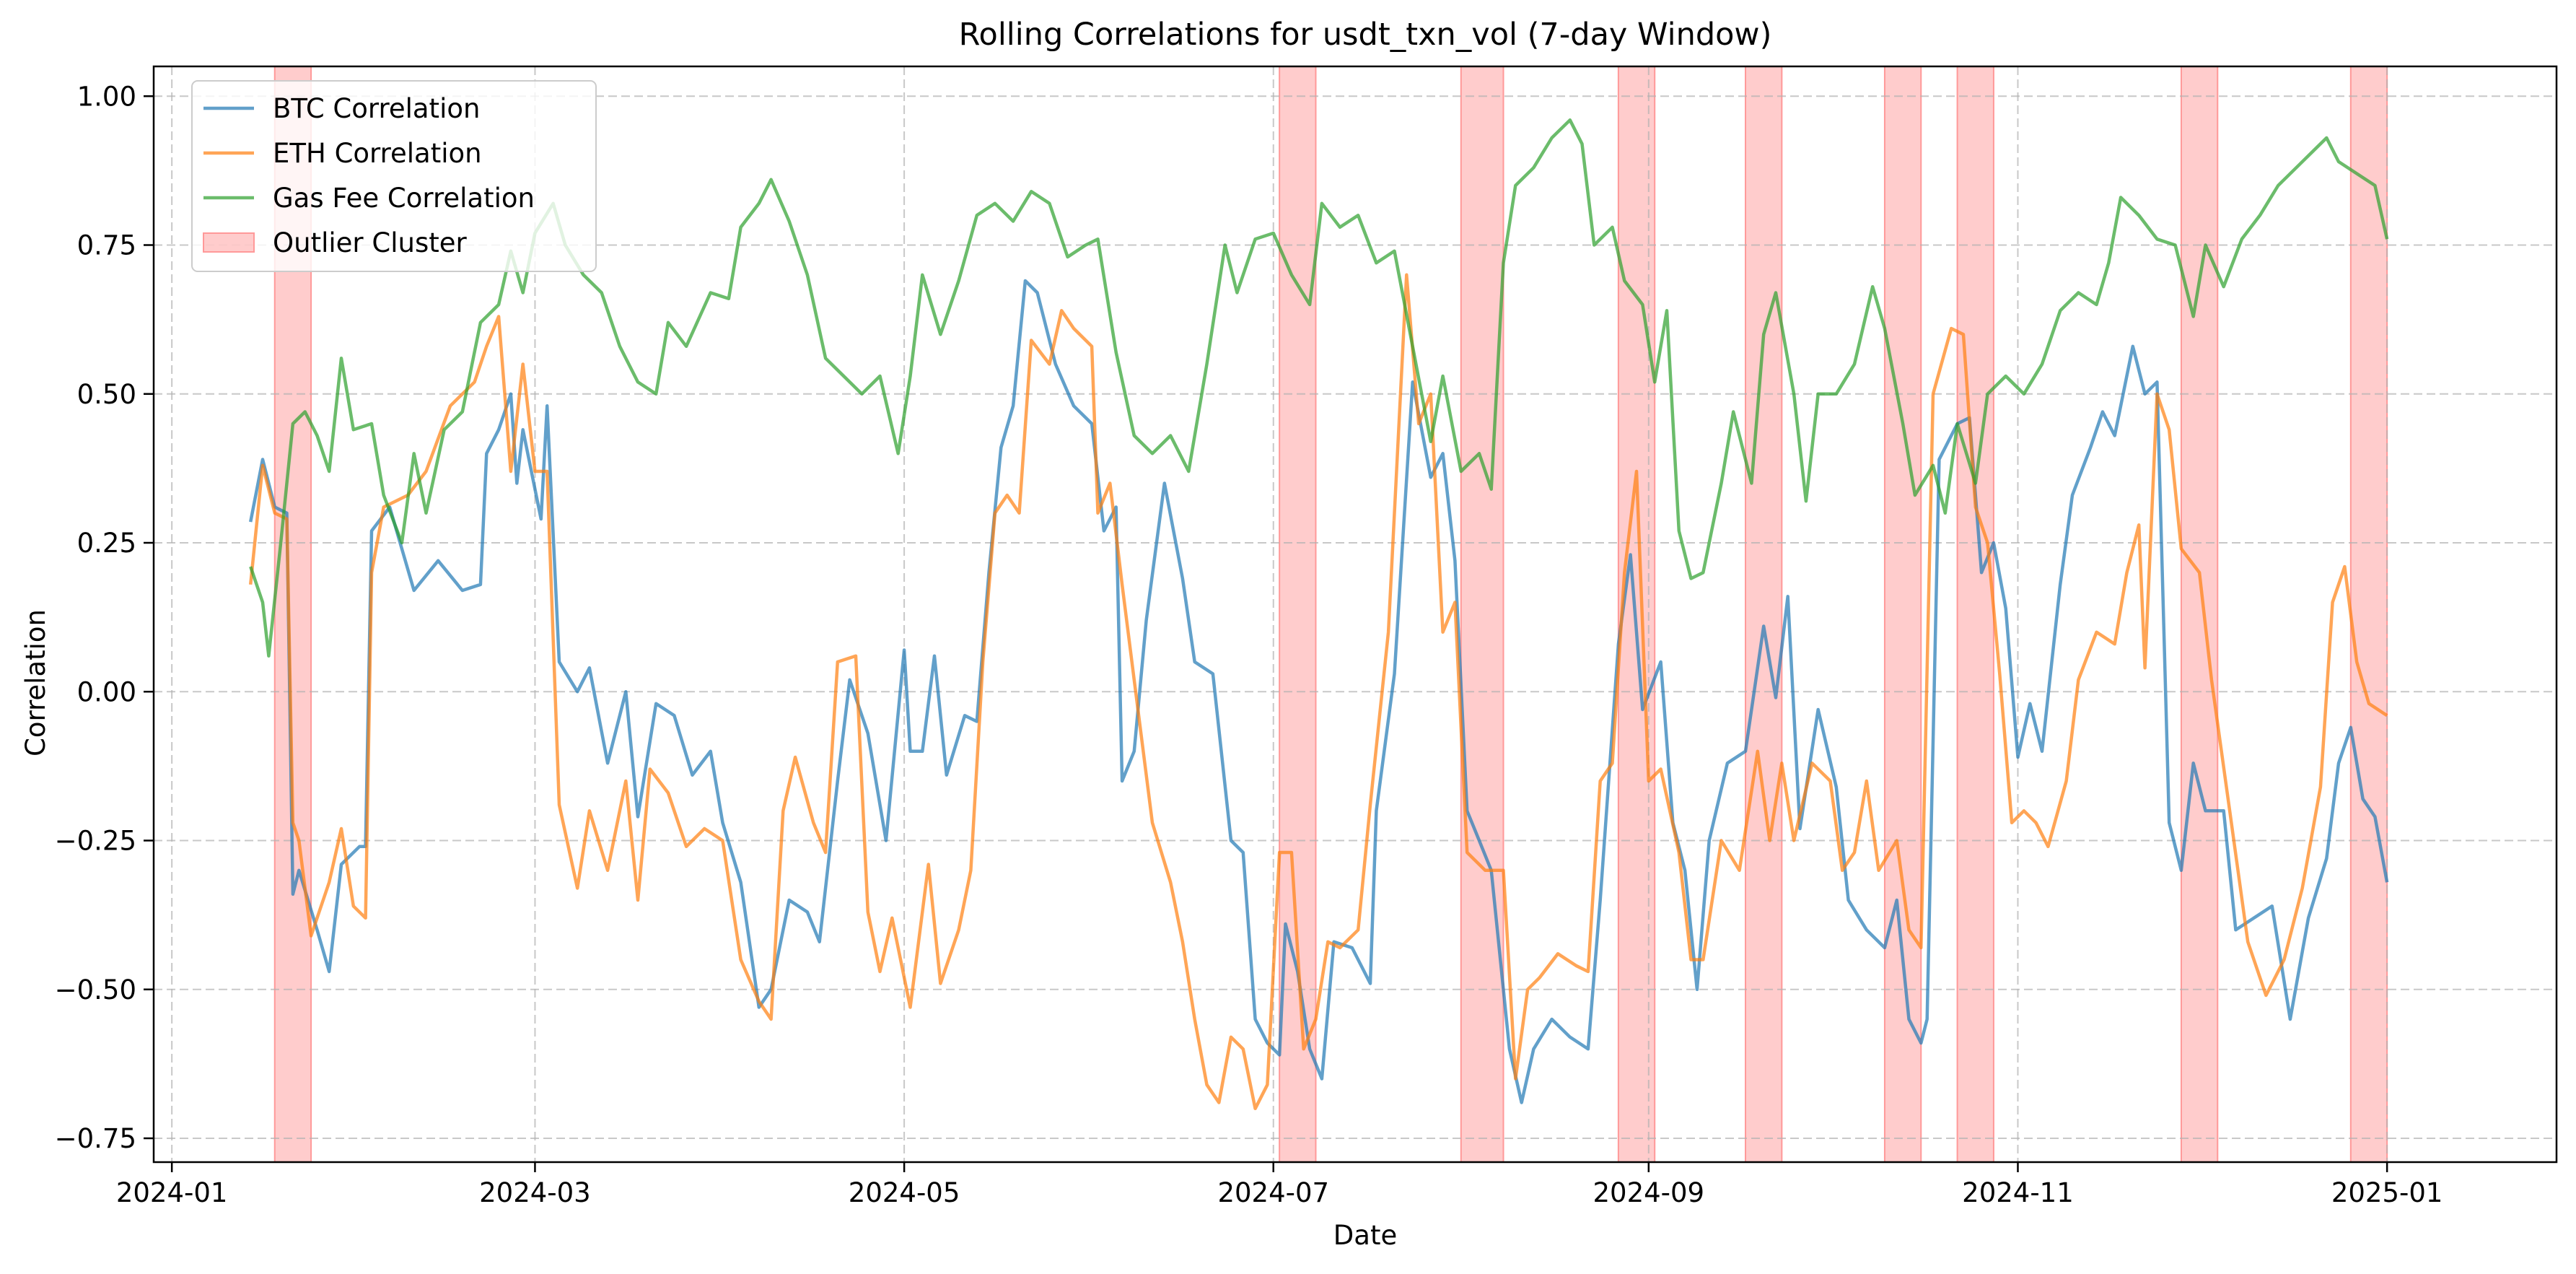 Image resolution: width=2576 pixels, height=1274 pixels. What do you see at coordinates (1649, 1192) in the screenshot?
I see `x-tick-label: 2024-09` at bounding box center [1649, 1192].